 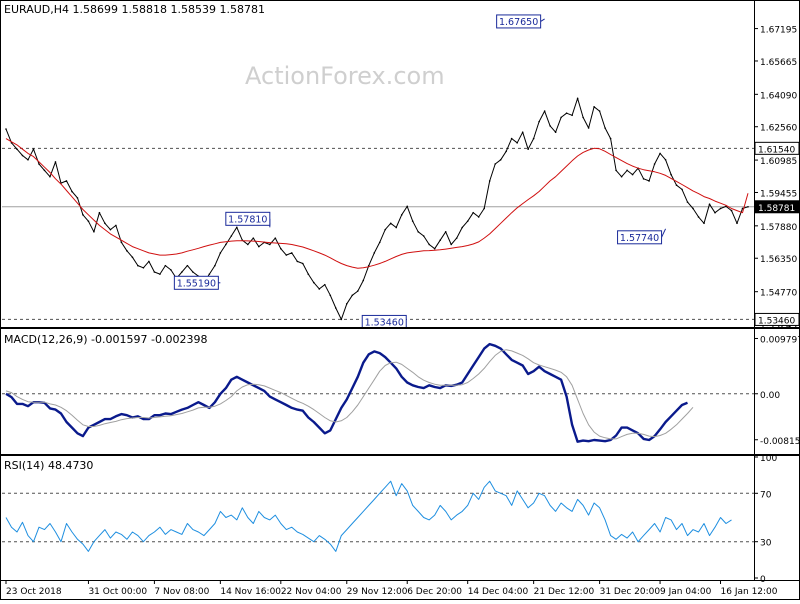 I want to click on macd-signal-line, so click(x=349, y=394).